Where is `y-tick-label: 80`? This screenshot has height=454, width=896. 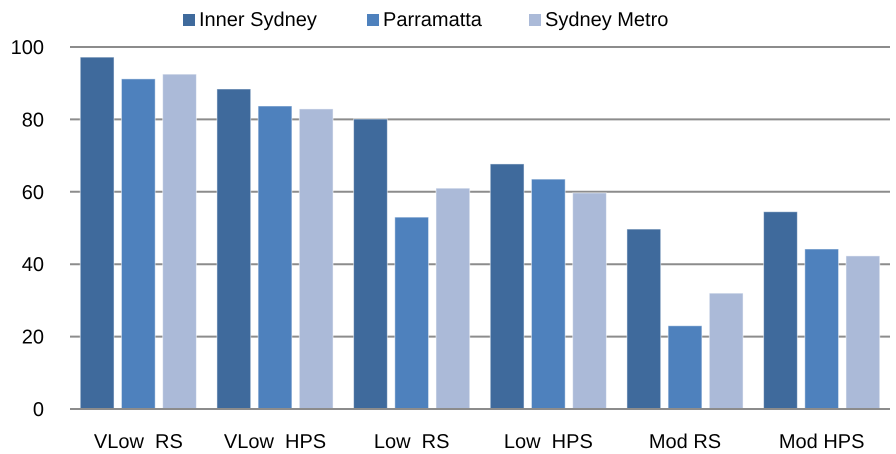
y-tick-label: 80 is located at coordinates (33, 120).